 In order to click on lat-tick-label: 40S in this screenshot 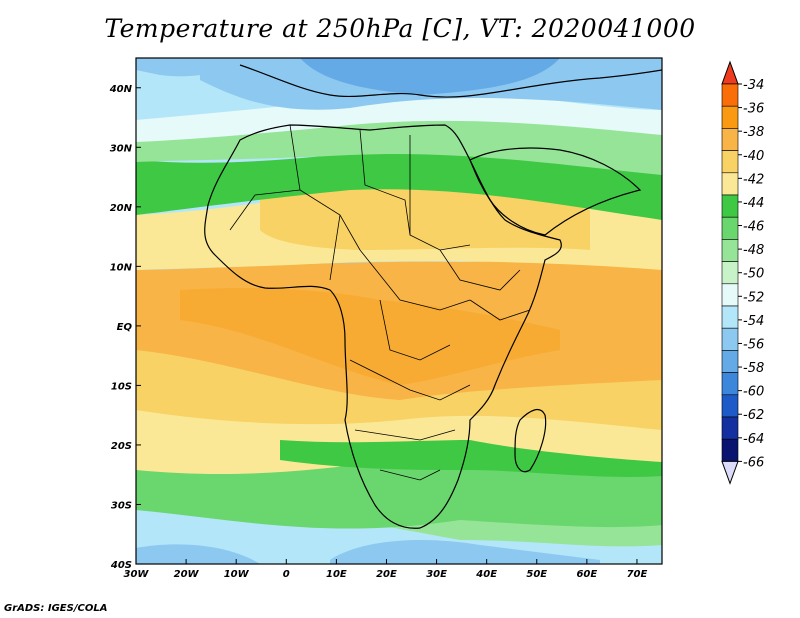, I will do `click(121, 565)`.